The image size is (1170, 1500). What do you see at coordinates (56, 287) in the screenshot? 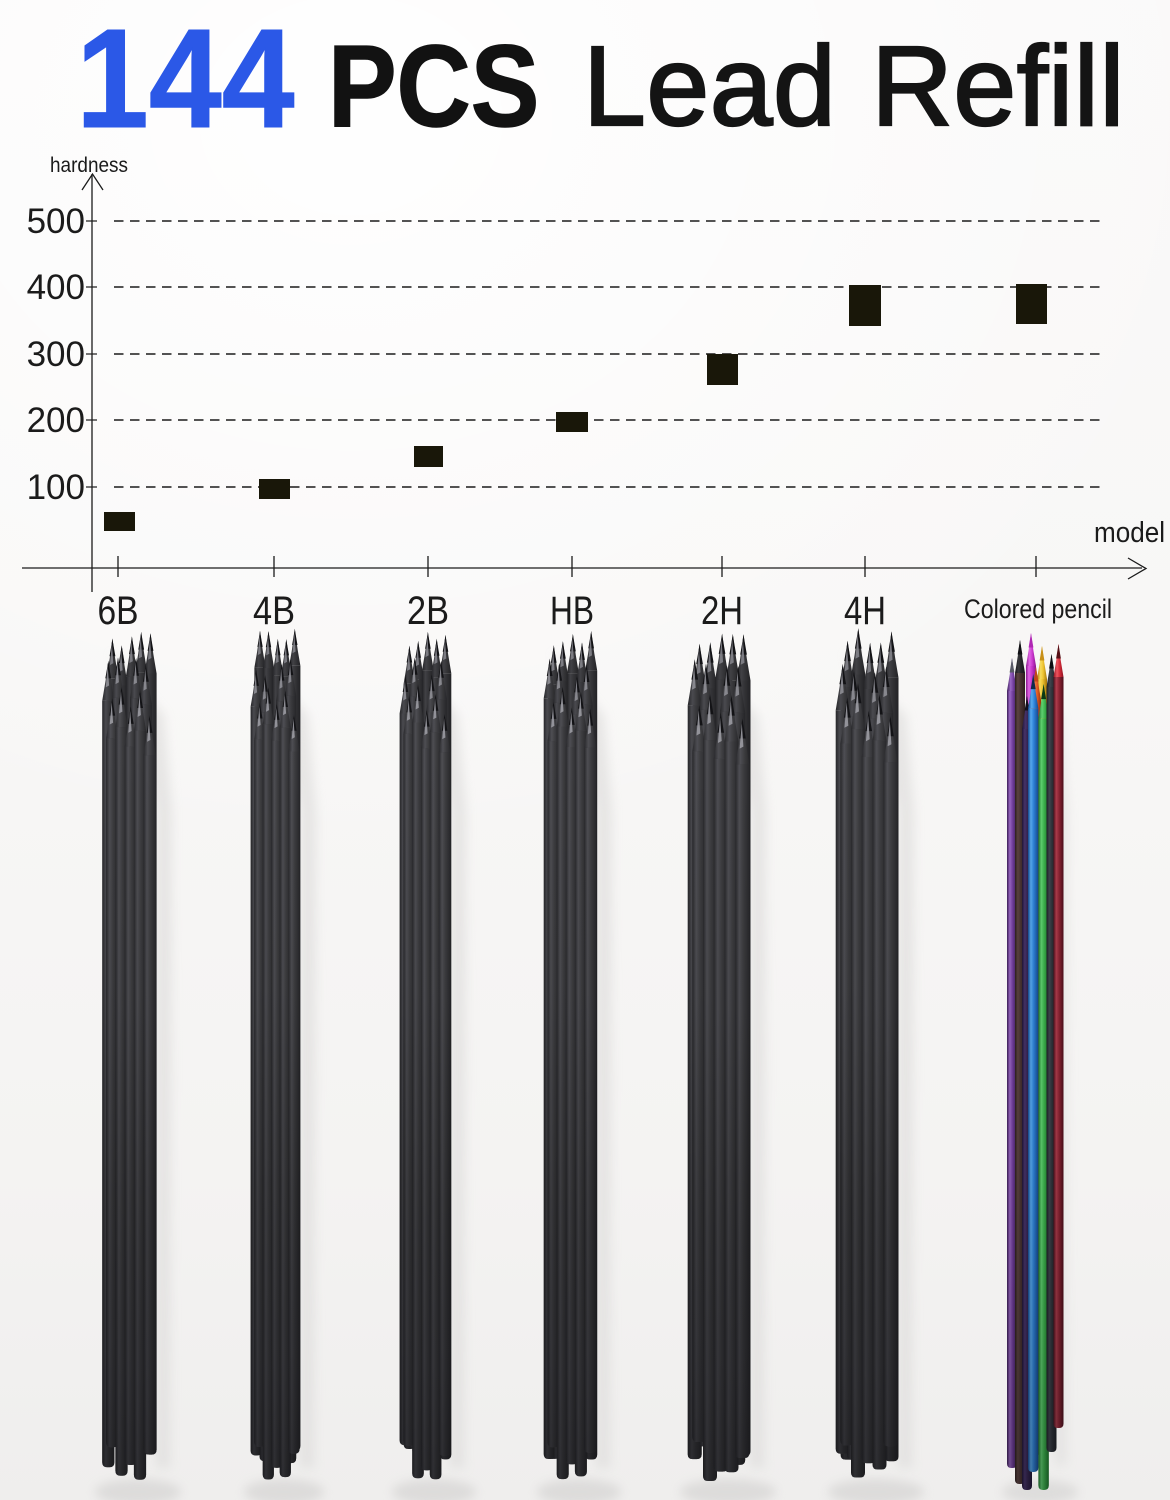
I see `svg-text: 400` at bounding box center [56, 287].